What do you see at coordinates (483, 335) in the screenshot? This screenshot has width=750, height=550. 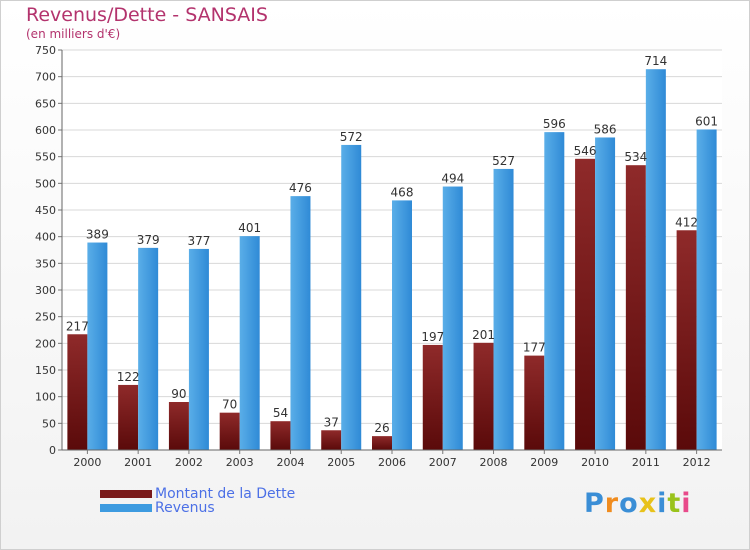 I see `data-label-dette: 201` at bounding box center [483, 335].